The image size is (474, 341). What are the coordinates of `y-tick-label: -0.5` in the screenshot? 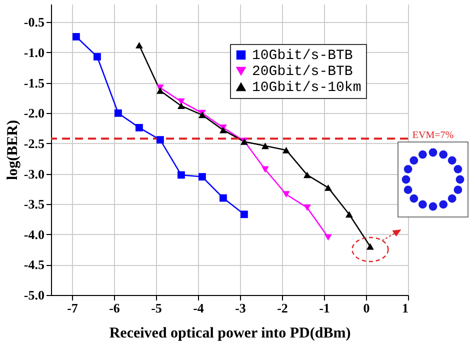 It's located at (34, 22).